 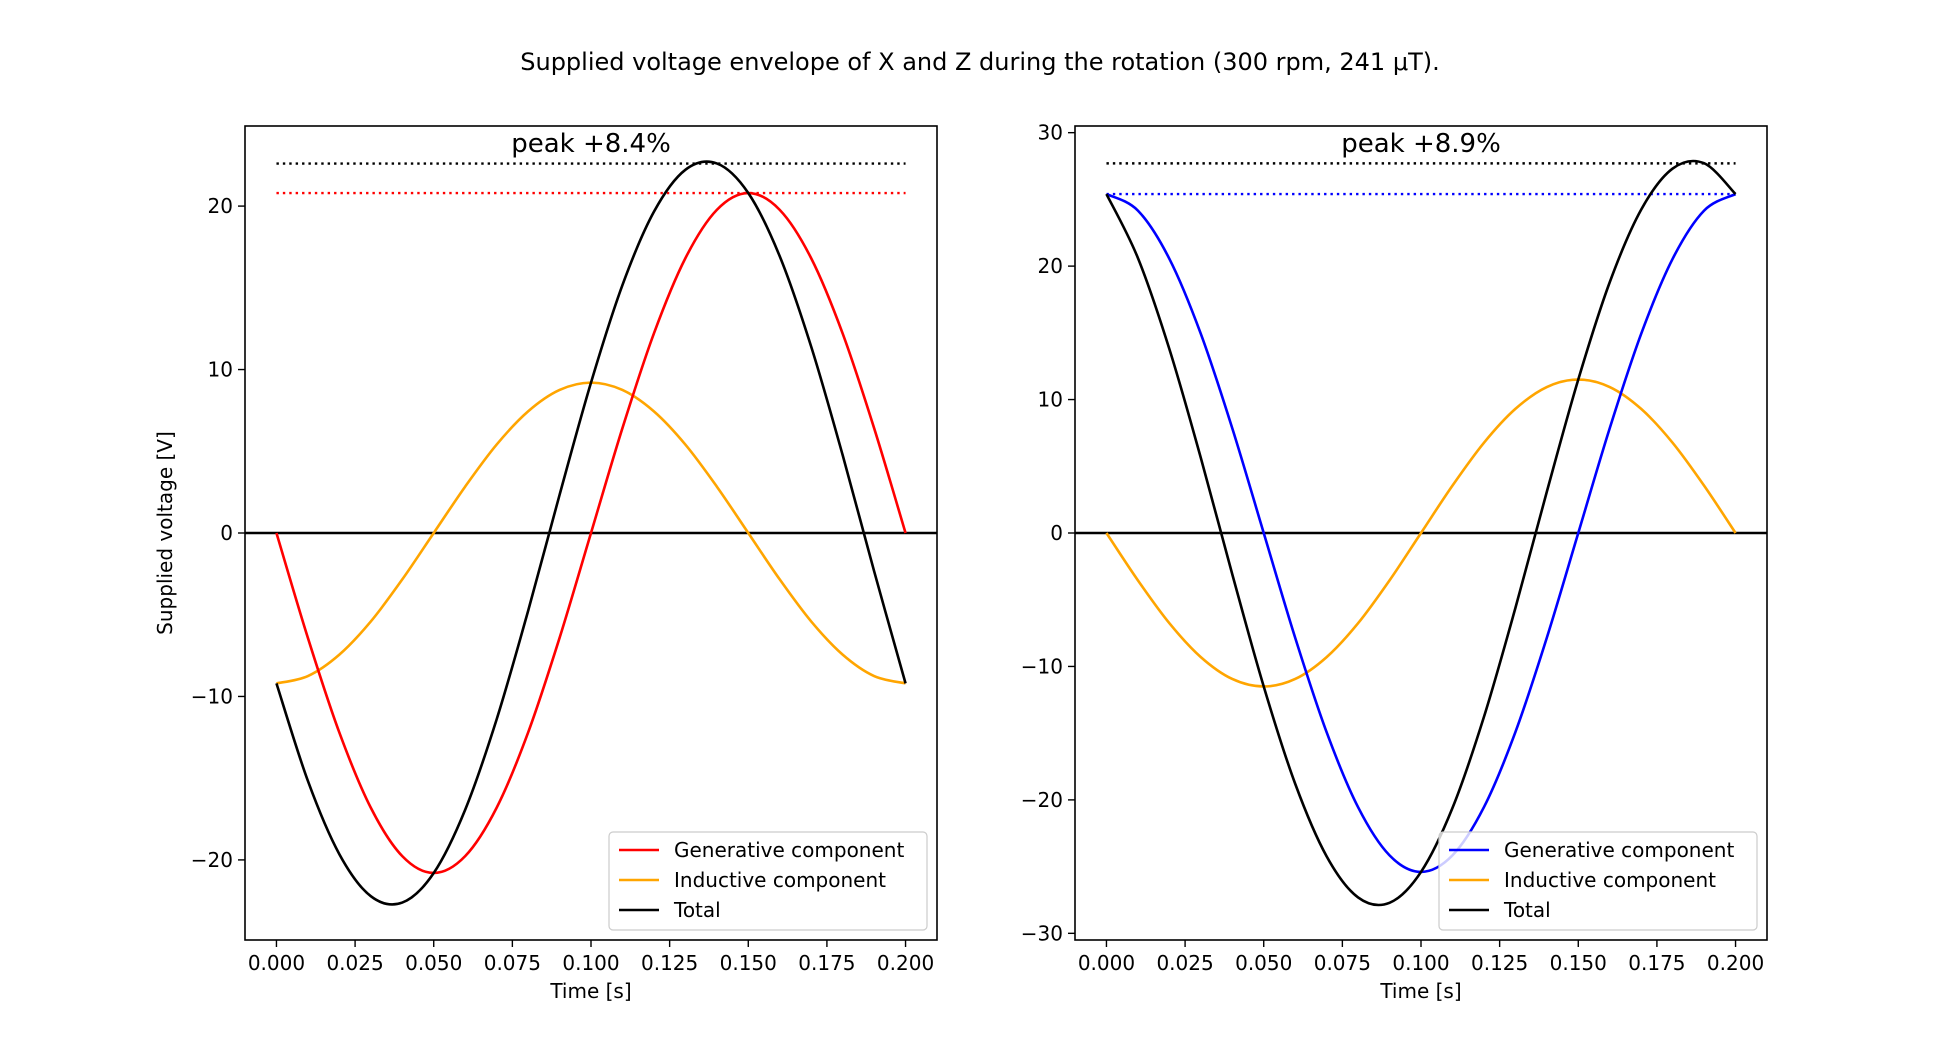 I want to click on y-tick-label: −30, so click(x=1042, y=933).